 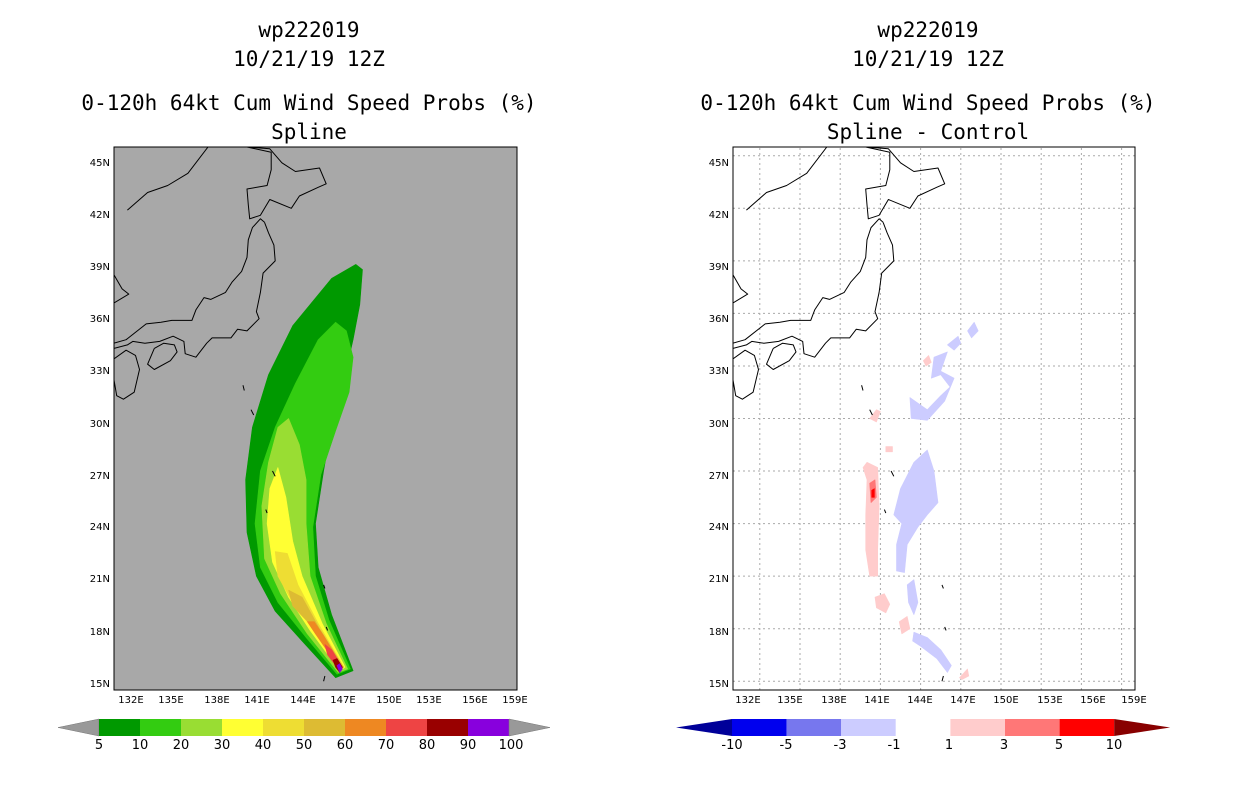 What do you see at coordinates (511, 745) in the screenshot?
I see `left-colorbar-label-100: 100` at bounding box center [511, 745].